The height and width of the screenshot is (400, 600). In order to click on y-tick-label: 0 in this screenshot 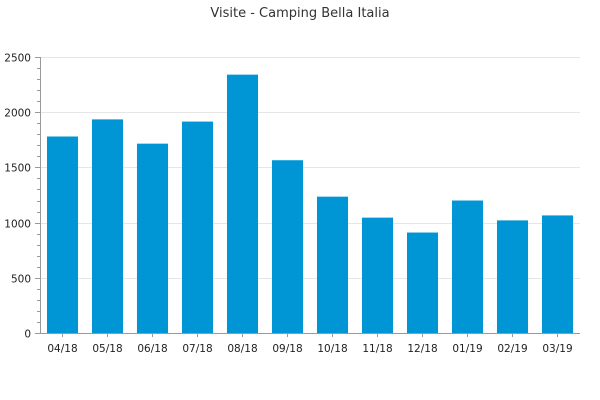, I will do `click(27, 335)`.